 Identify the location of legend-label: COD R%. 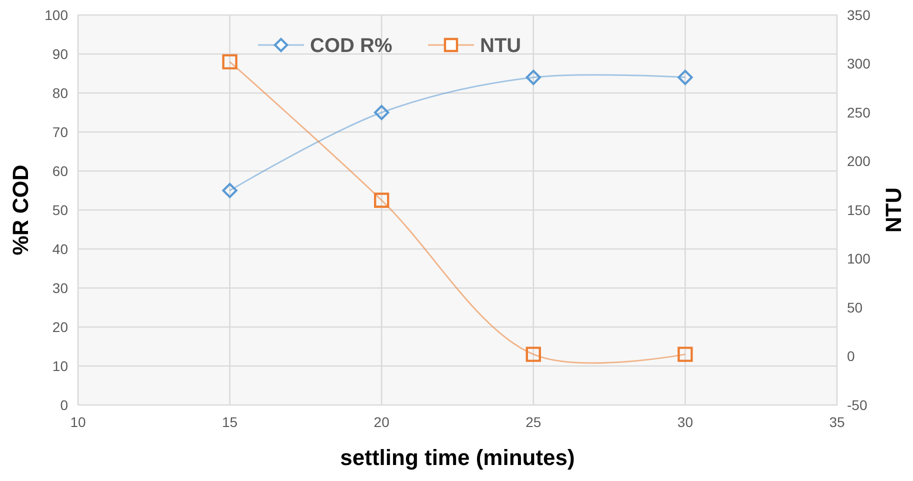
(351, 46).